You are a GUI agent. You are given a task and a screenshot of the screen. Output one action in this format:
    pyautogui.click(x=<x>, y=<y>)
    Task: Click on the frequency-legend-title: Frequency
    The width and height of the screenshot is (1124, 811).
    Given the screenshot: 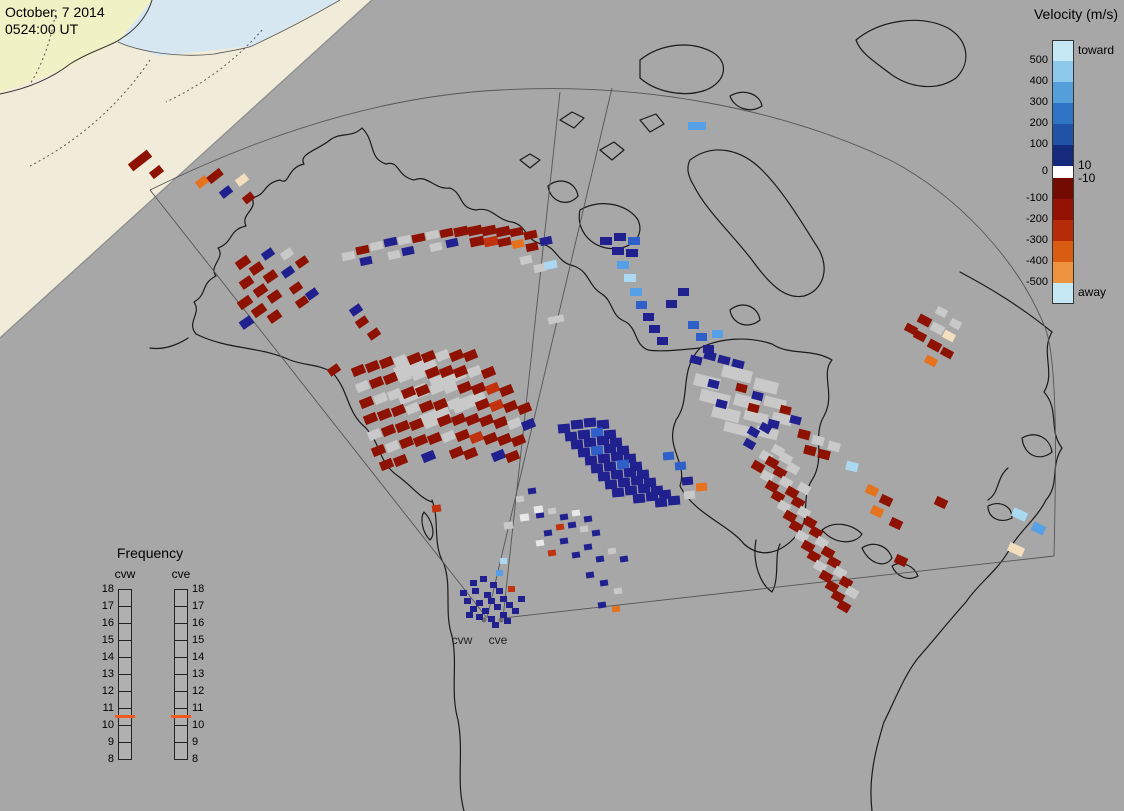 What is the action you would take?
    pyautogui.click(x=150, y=553)
    